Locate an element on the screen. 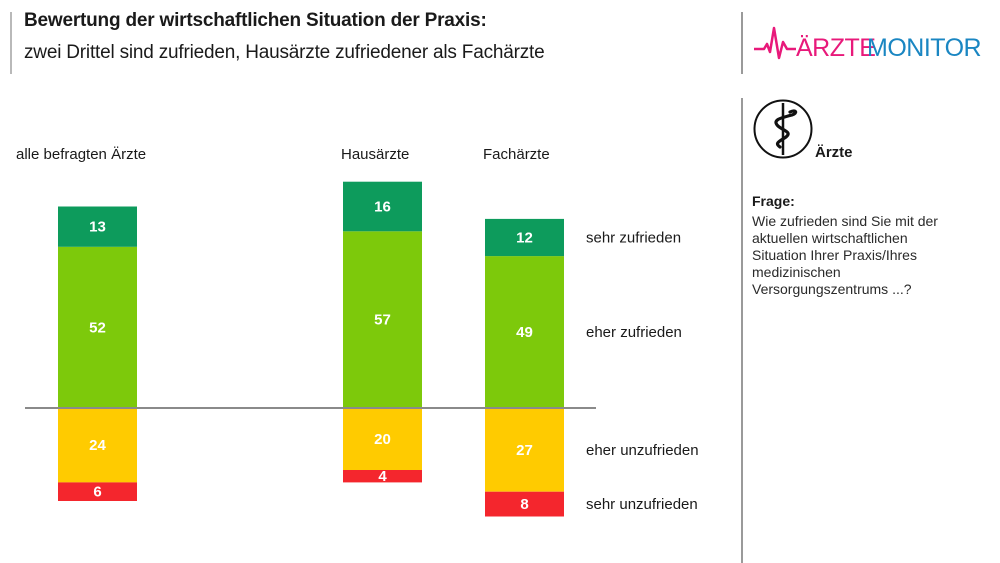 The height and width of the screenshot is (563, 1000). aesculapian-staff-icon is located at coordinates (783, 129).